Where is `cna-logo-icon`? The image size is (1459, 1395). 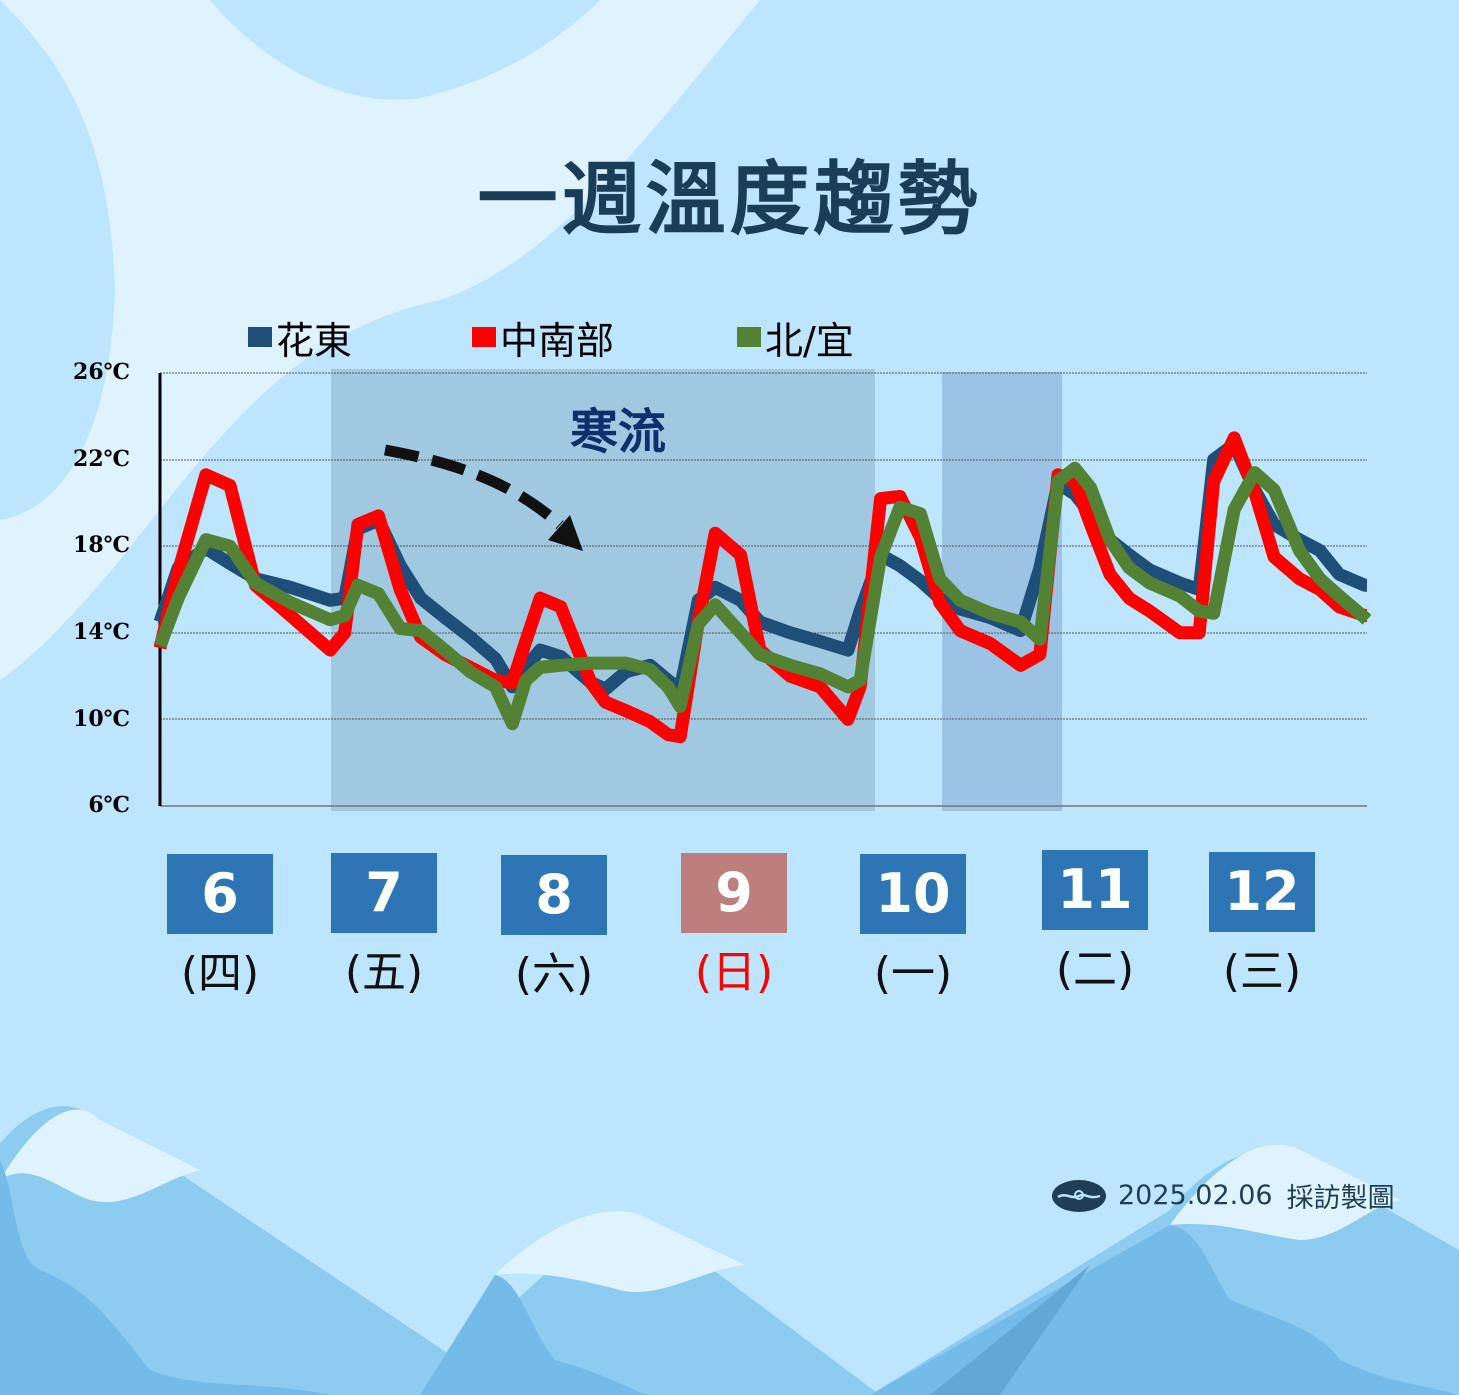 cna-logo-icon is located at coordinates (1079, 1195).